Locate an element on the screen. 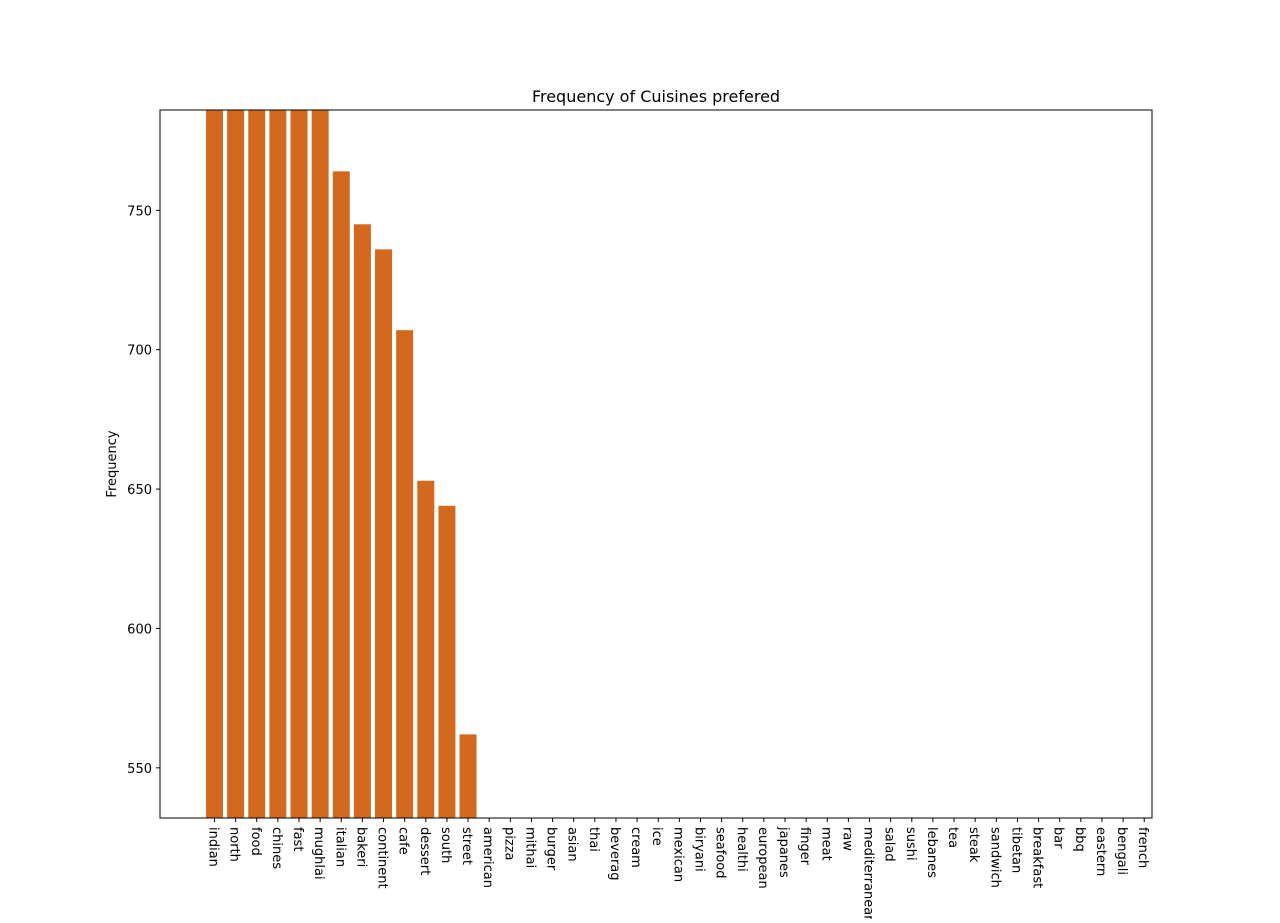  x-tick-label: salad is located at coordinates (889, 844).